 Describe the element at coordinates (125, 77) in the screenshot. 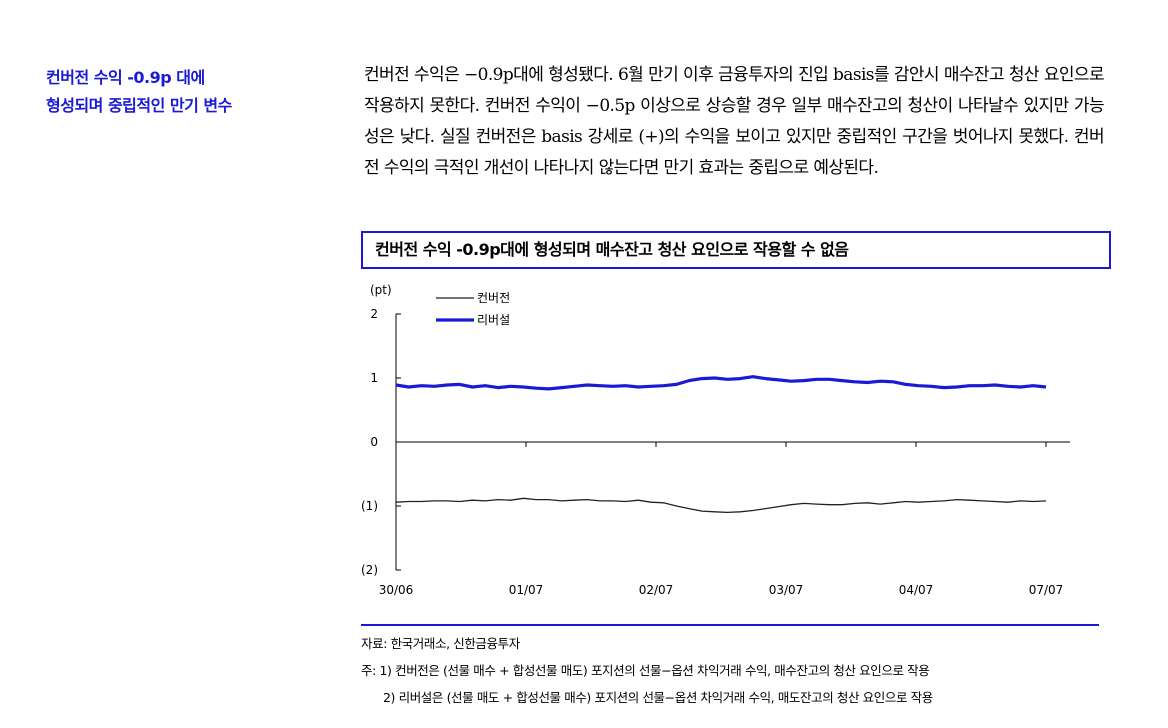

I see `side-heading-line-1: 컨버전 수익 -0.9p 대에` at that location.